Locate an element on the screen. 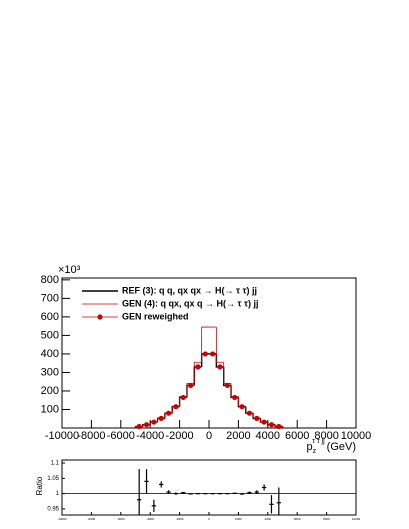 This screenshot has height=529, width=409. y-tick-label: 1.1 is located at coordinates (55, 464).